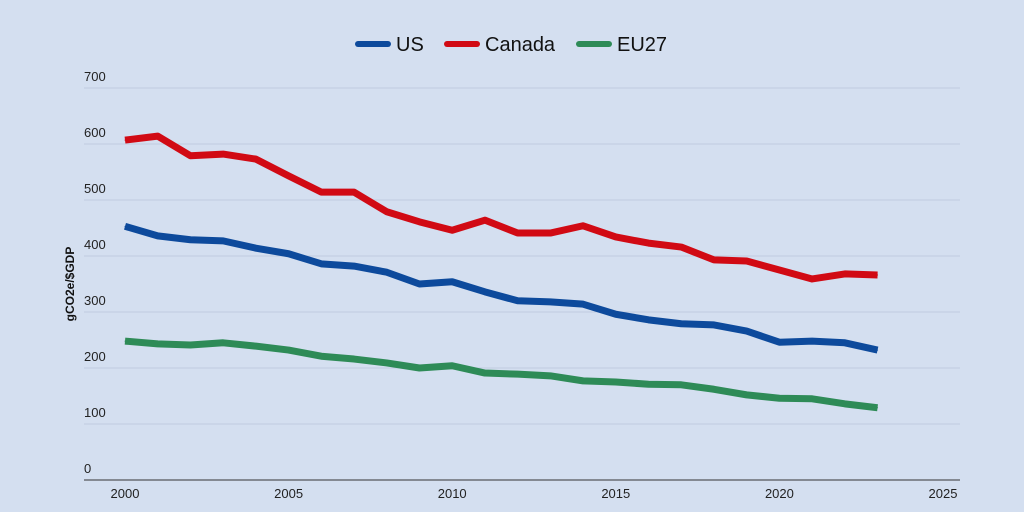  Describe the element at coordinates (95, 300) in the screenshot. I see `y-tick-label: 300` at that location.